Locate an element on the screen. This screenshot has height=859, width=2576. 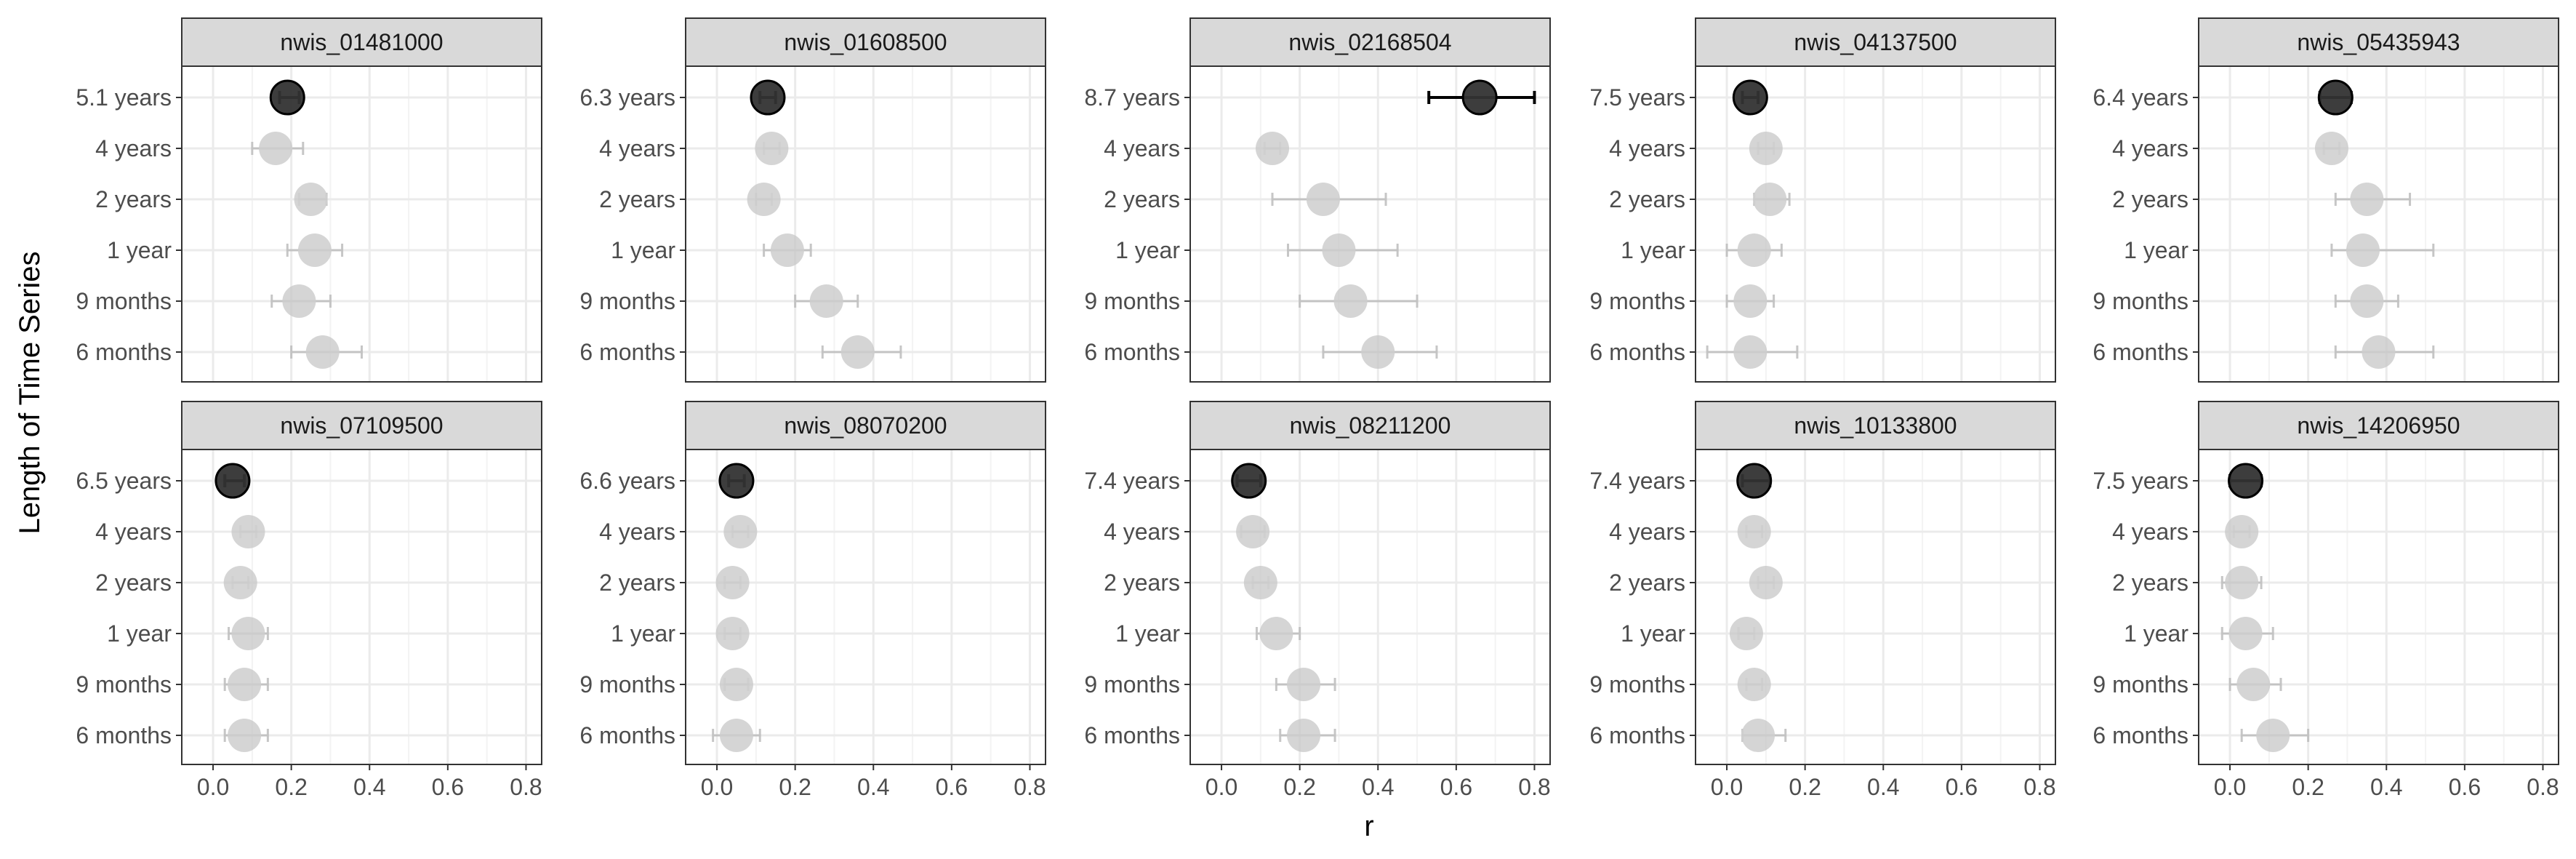
x-axis-title: r is located at coordinates (1369, 826).